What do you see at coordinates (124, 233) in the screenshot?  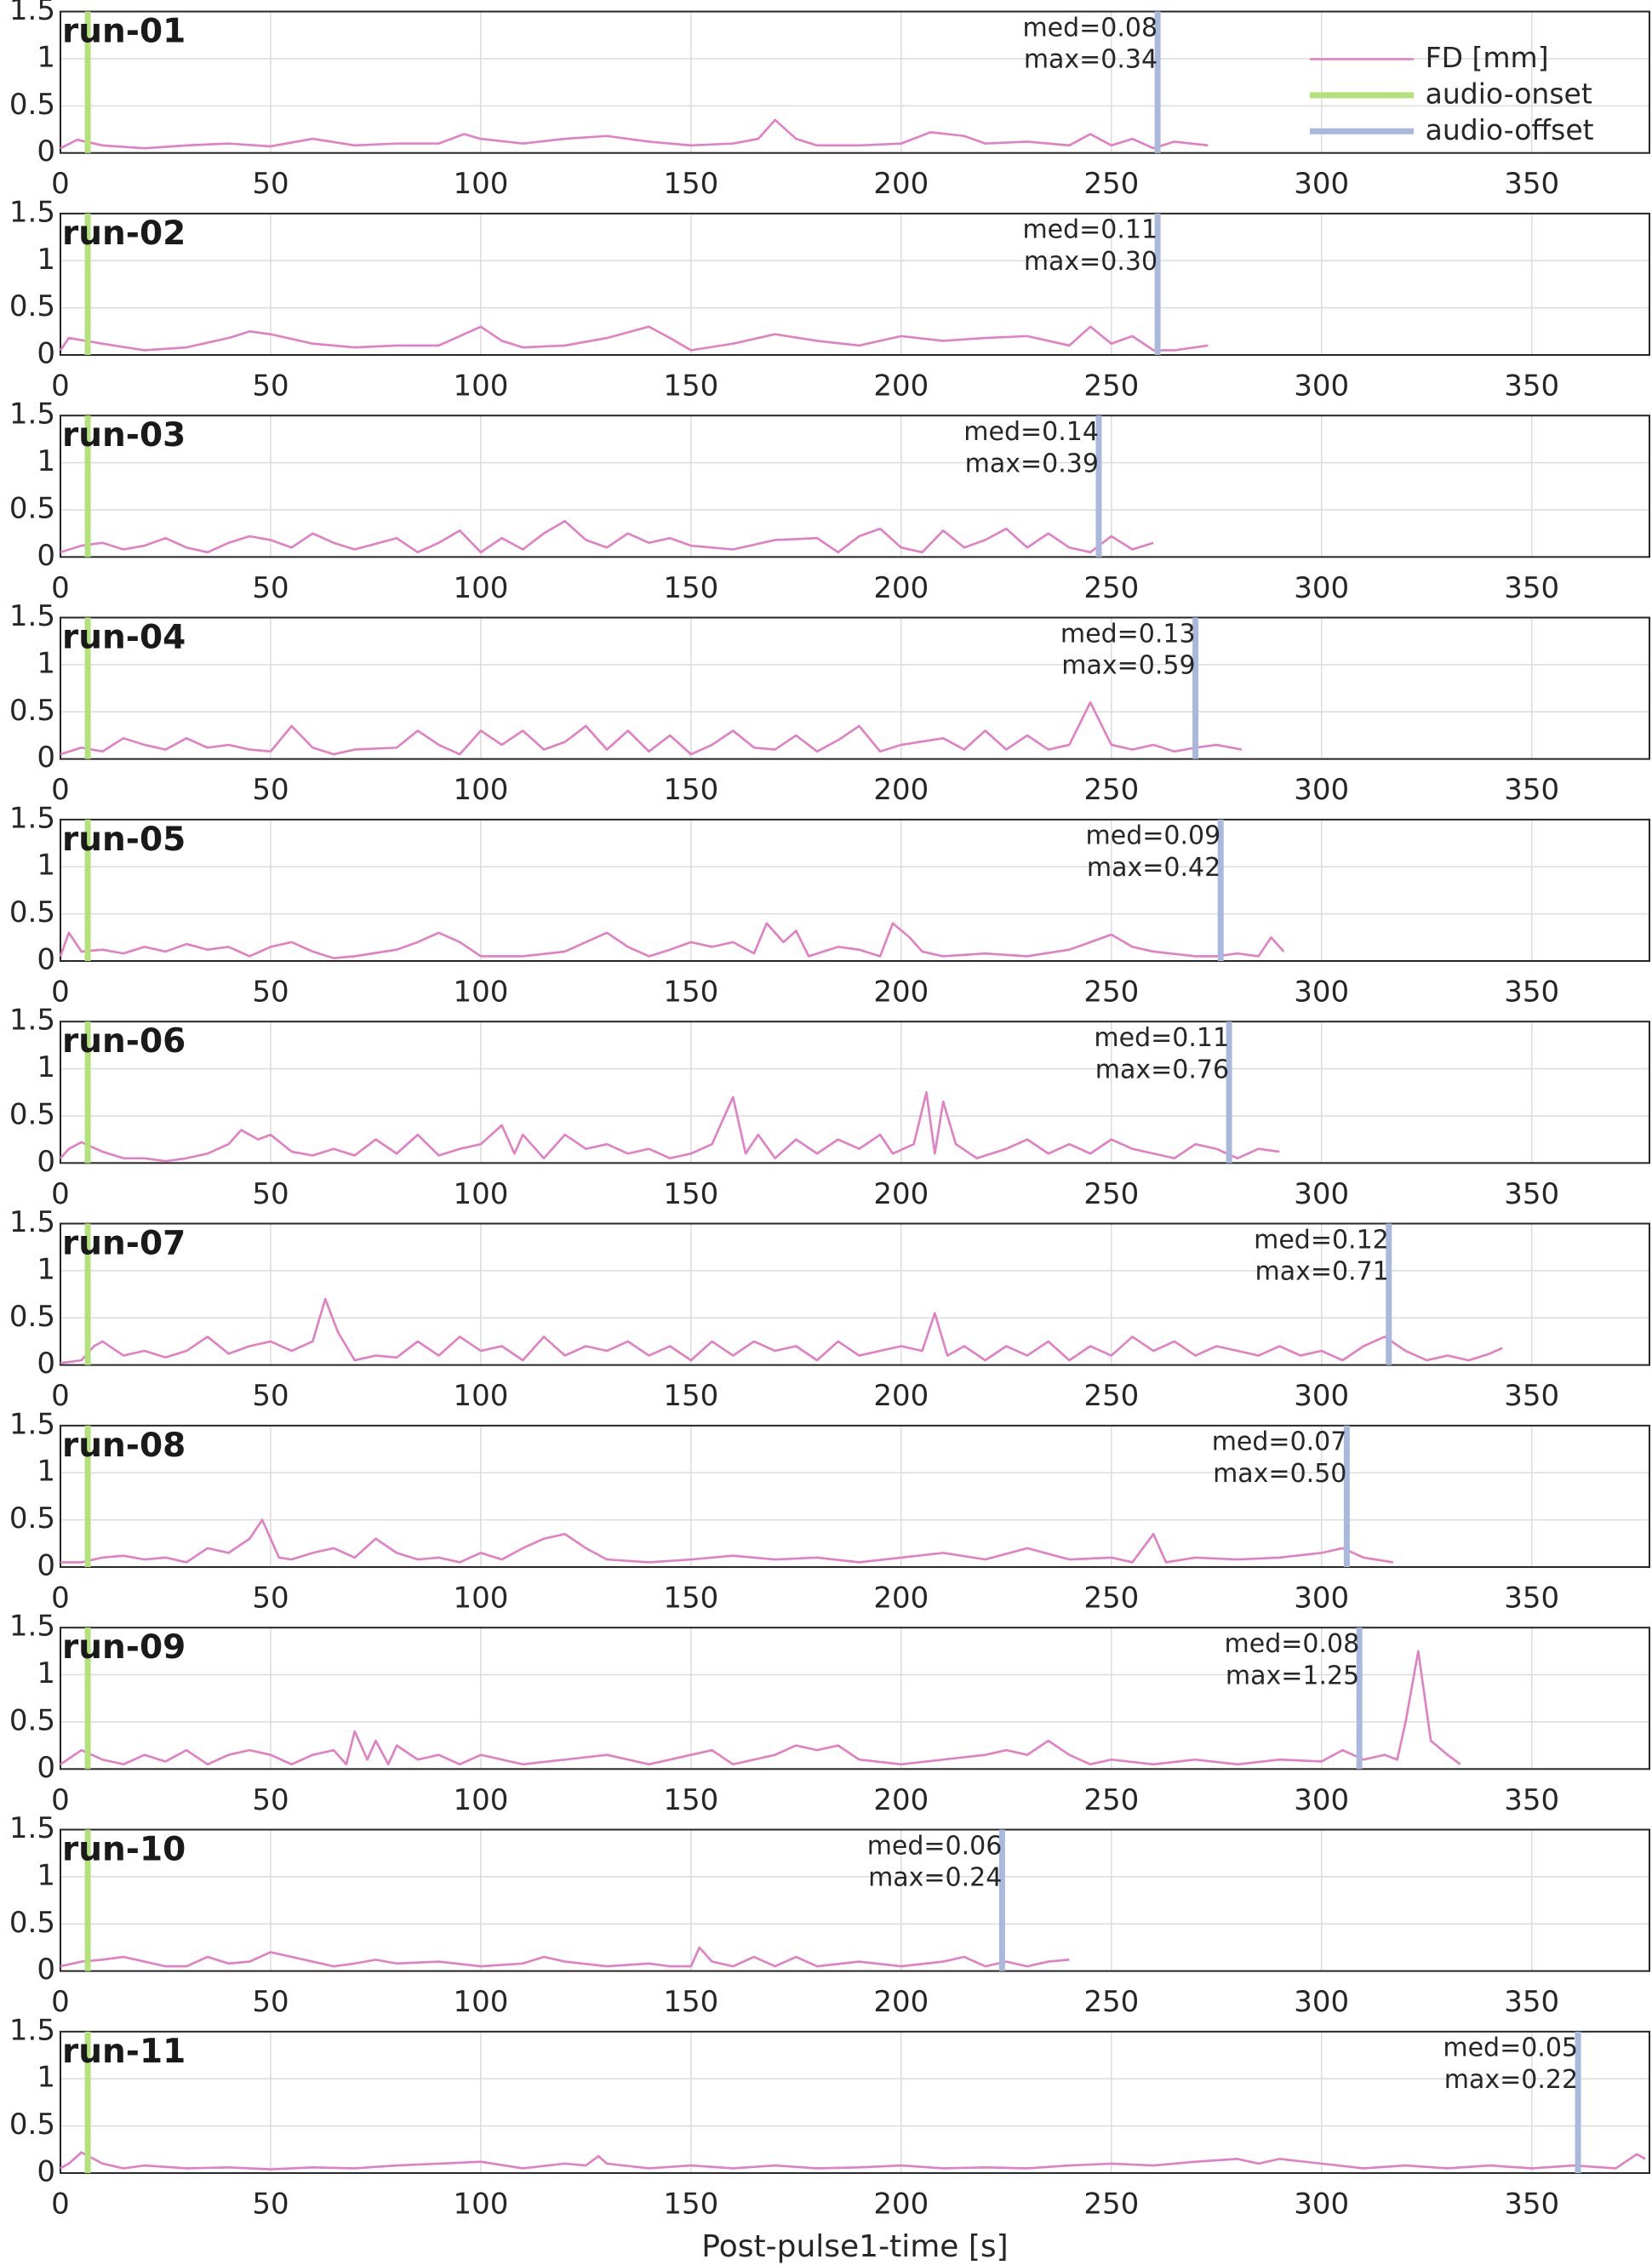 I see `run-title: run-02` at bounding box center [124, 233].